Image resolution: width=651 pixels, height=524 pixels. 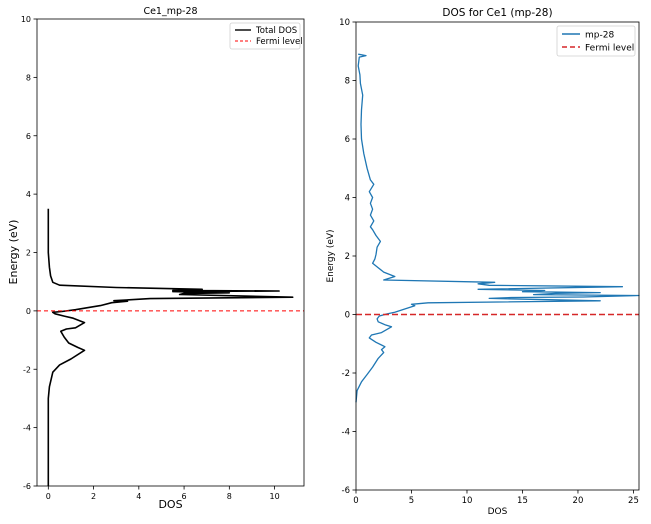 I want to click on panel1-y-tick-label: 10, so click(x=26, y=19).